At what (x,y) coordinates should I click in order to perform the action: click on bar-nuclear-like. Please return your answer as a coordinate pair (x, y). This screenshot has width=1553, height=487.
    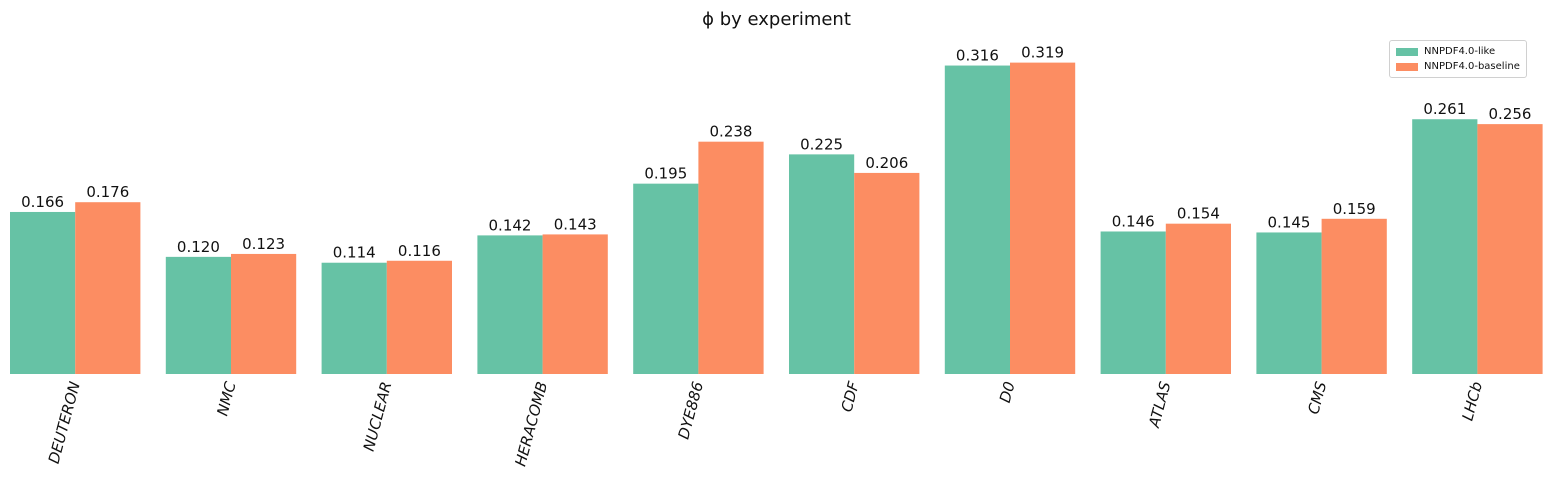
    Looking at the image, I should click on (354, 318).